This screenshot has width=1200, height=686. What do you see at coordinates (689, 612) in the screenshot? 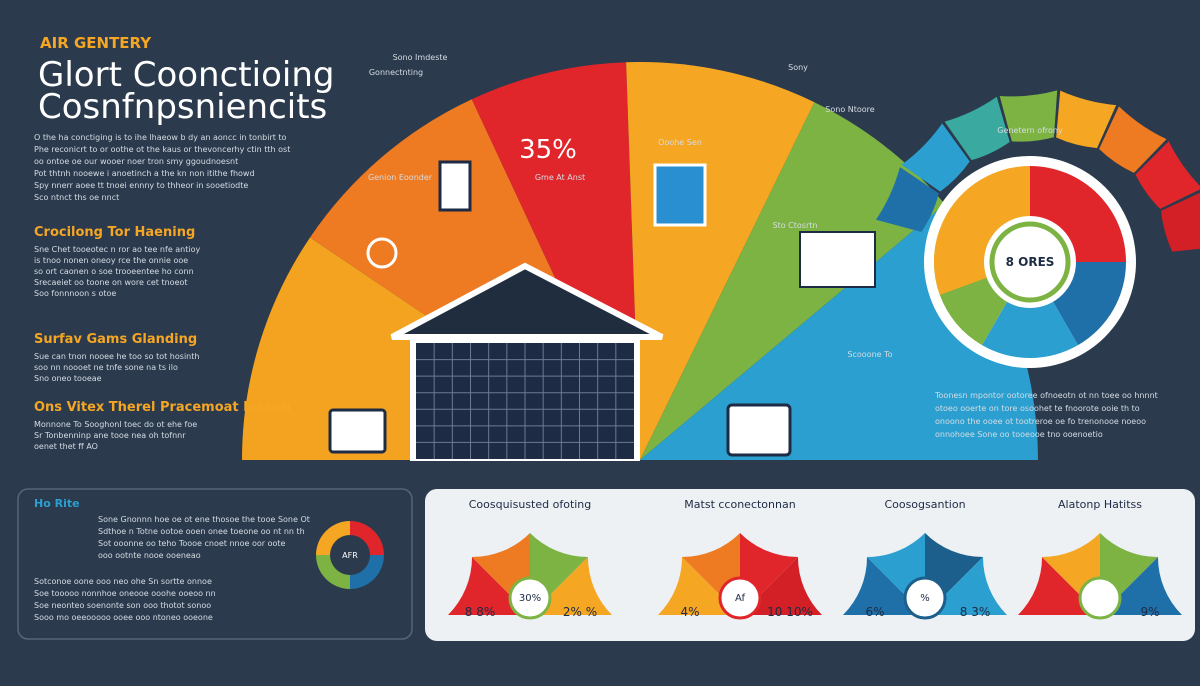
I see `gauge-left: 4%` at bounding box center [689, 612].